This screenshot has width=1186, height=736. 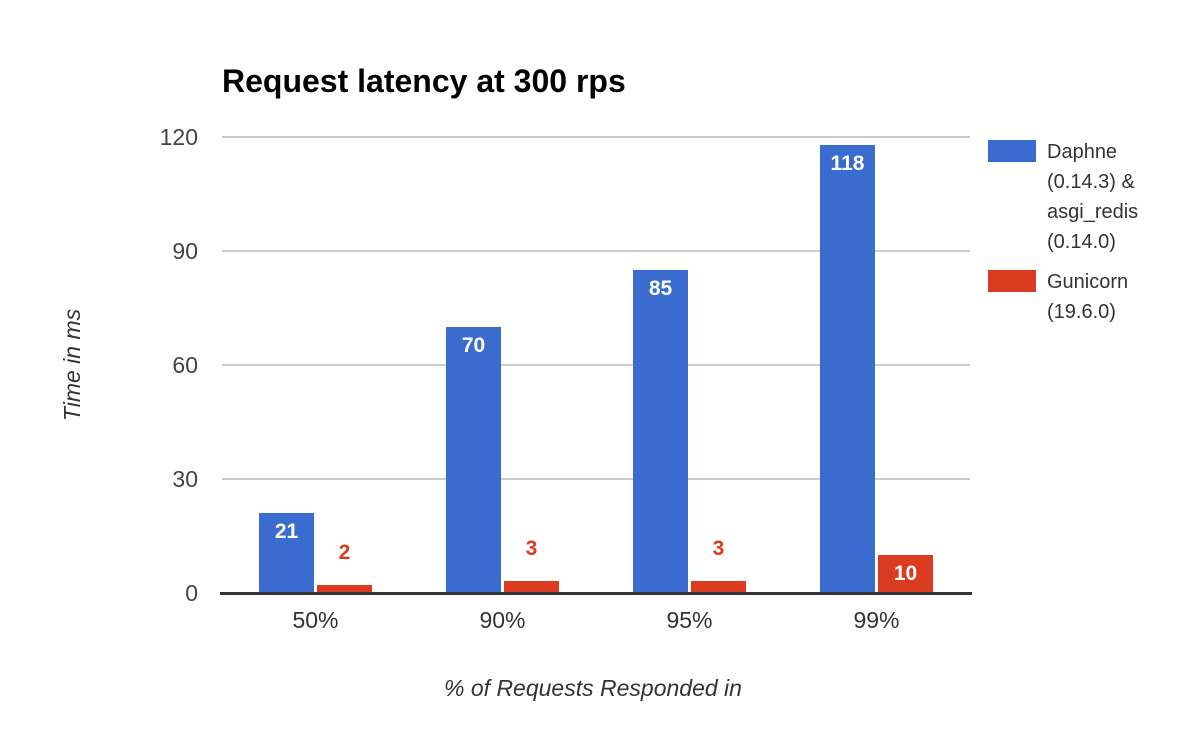 I want to click on legend-item-series1: Daphne (0.14.3) & asgi_redis (0.14.0), so click(x=1083, y=197).